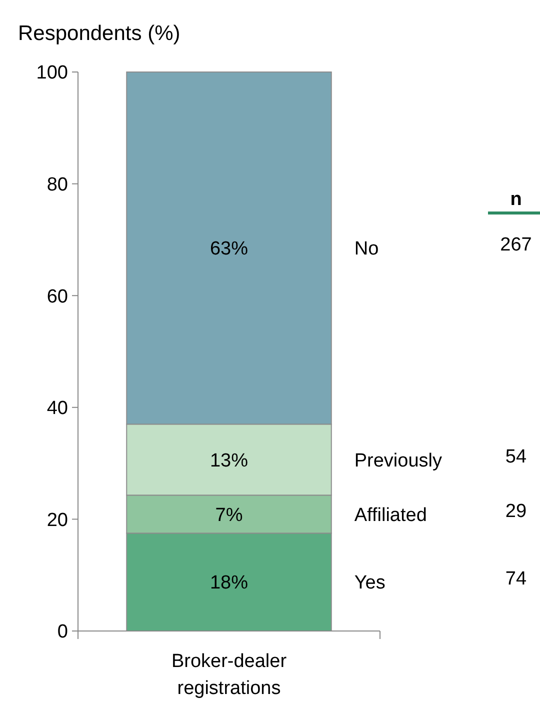  I want to click on y-axis-title: Respondents (%), so click(99, 33).